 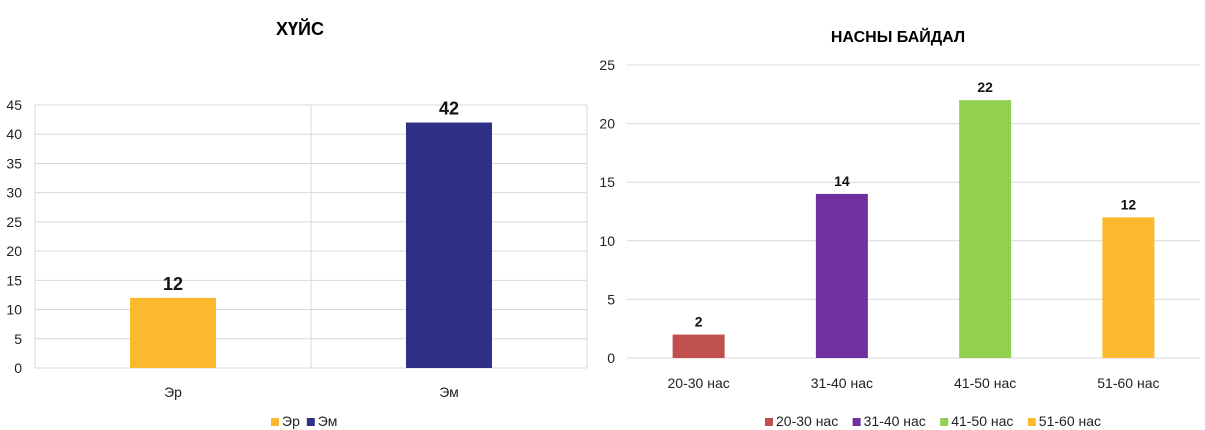 I want to click on legend-entry: 20-30 нас, so click(x=807, y=421).